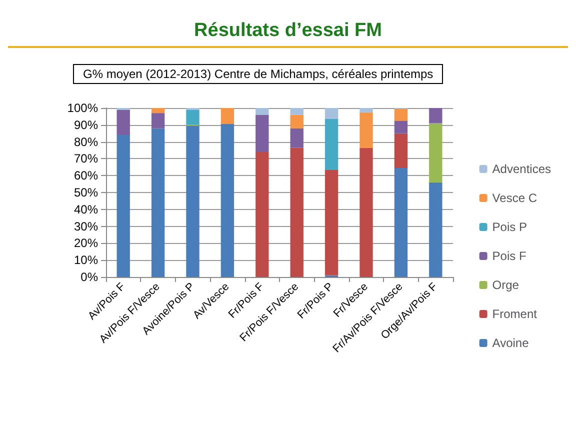 The image size is (576, 425). Describe the element at coordinates (511, 343) in the screenshot. I see `legend-label: Avoine` at that location.